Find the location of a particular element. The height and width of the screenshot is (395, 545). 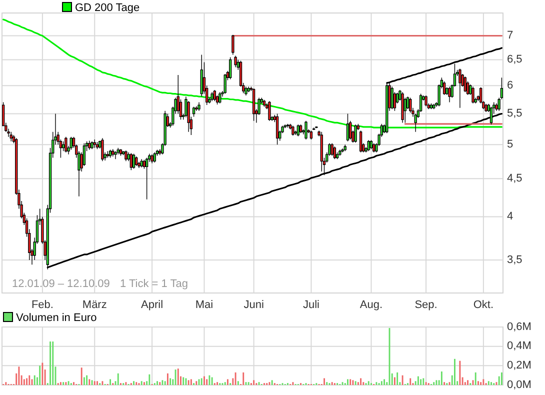

legend-label: Volumen in Euro is located at coordinates (56, 318).